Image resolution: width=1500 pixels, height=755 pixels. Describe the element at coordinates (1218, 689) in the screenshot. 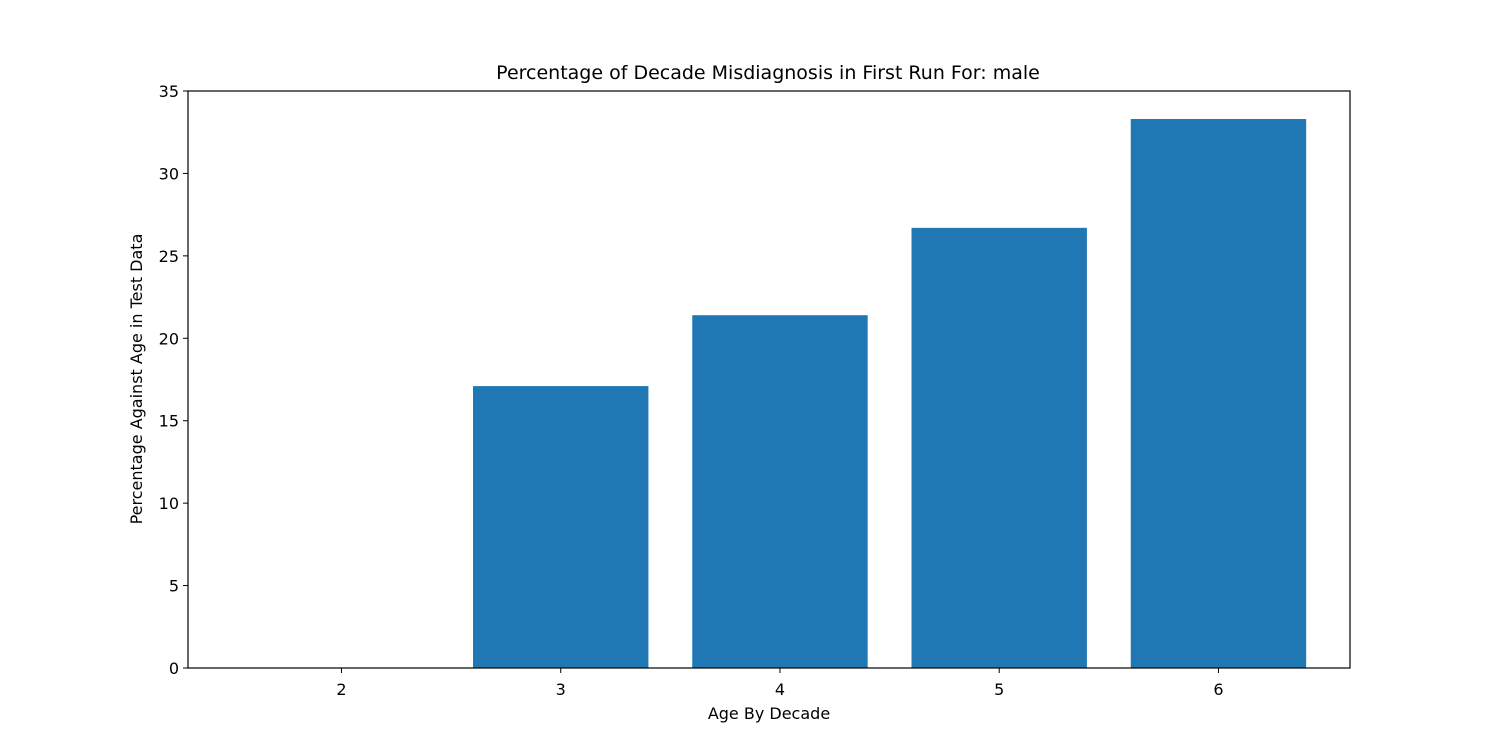

I see `x-tick-label: 6` at that location.